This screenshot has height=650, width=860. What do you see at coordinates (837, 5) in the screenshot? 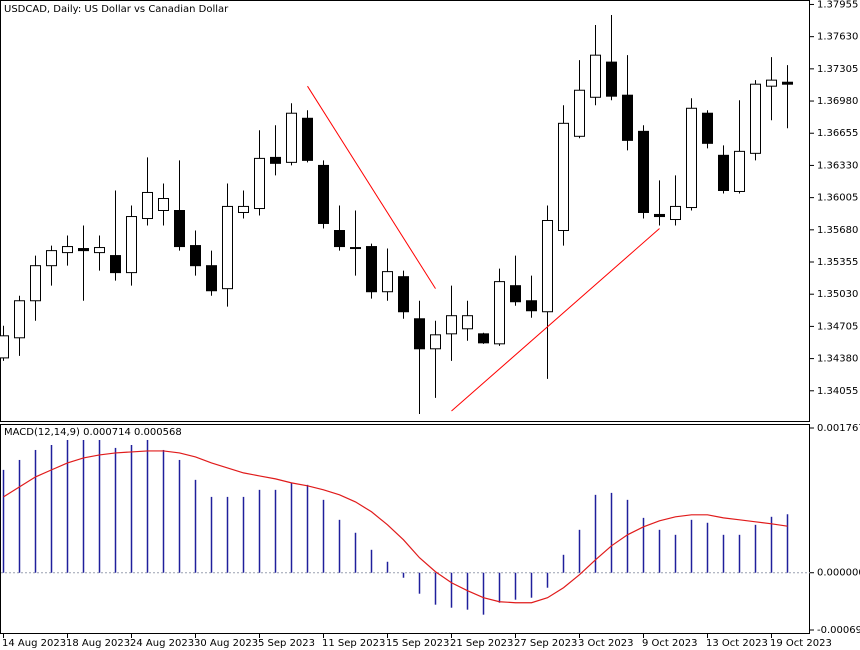
I see `y-tick-label: 1.37955` at bounding box center [837, 5].